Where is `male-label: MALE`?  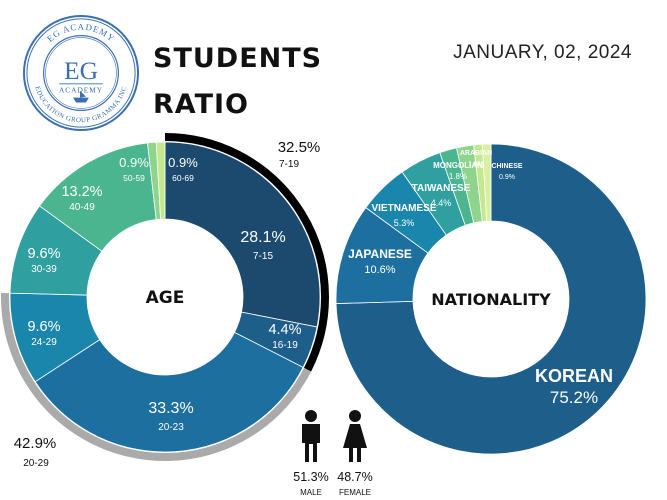
male-label: MALE is located at coordinates (311, 492).